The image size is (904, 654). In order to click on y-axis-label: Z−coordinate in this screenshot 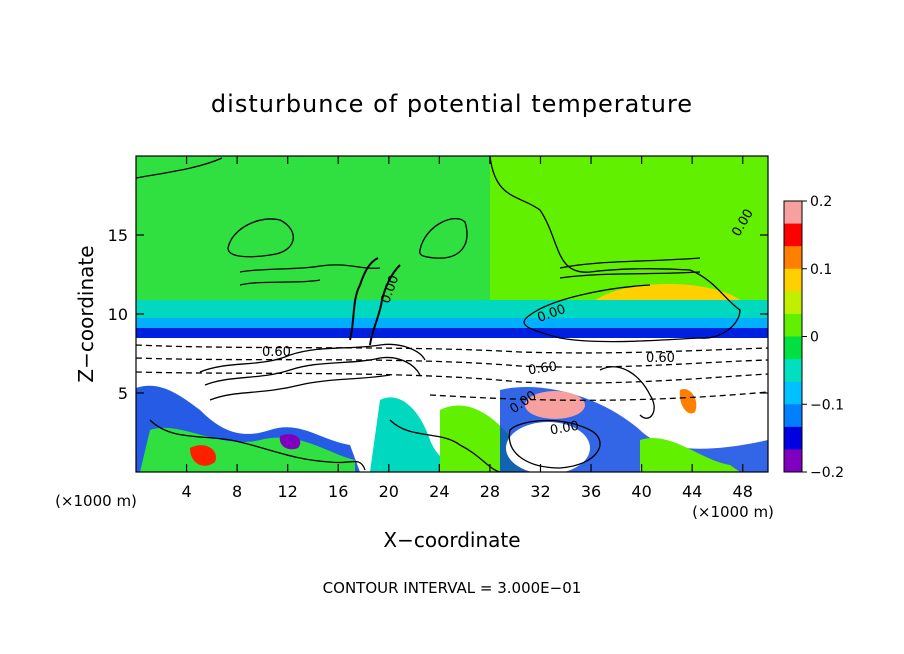, I will do `click(86, 313)`.